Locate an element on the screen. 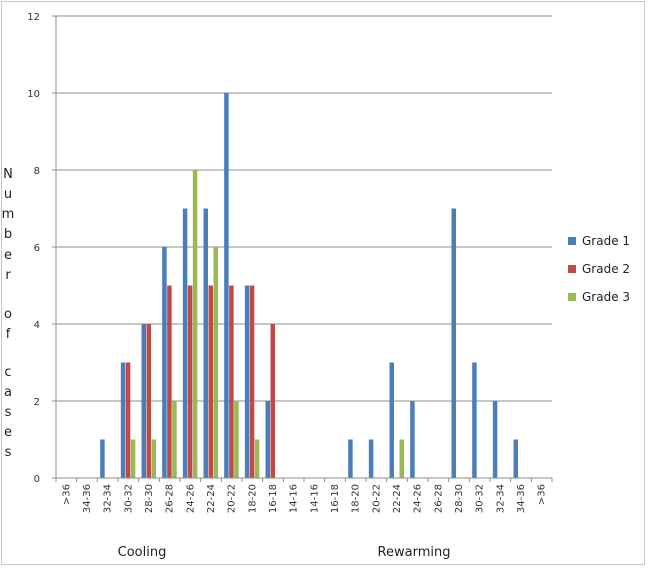 The width and height of the screenshot is (648, 568). group-label-rewarming: Rewarming is located at coordinates (414, 552).